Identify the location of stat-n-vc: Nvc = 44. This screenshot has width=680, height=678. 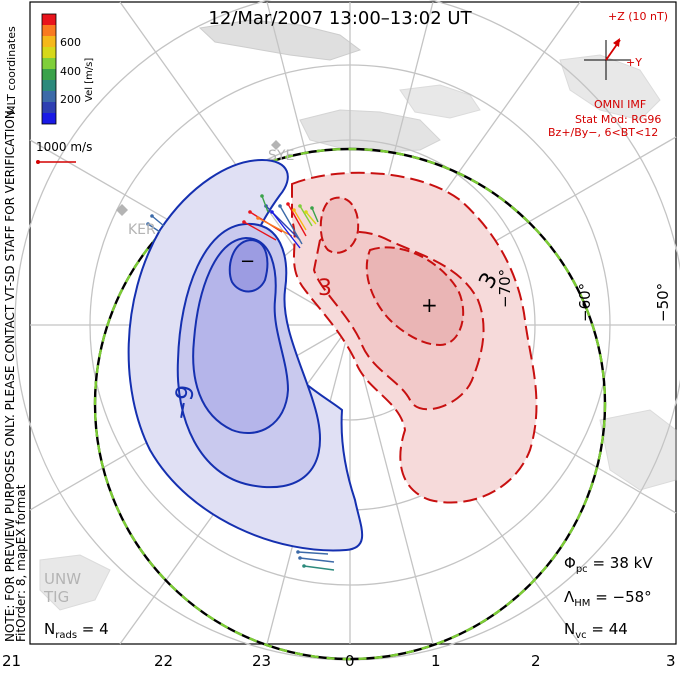
(596, 630).